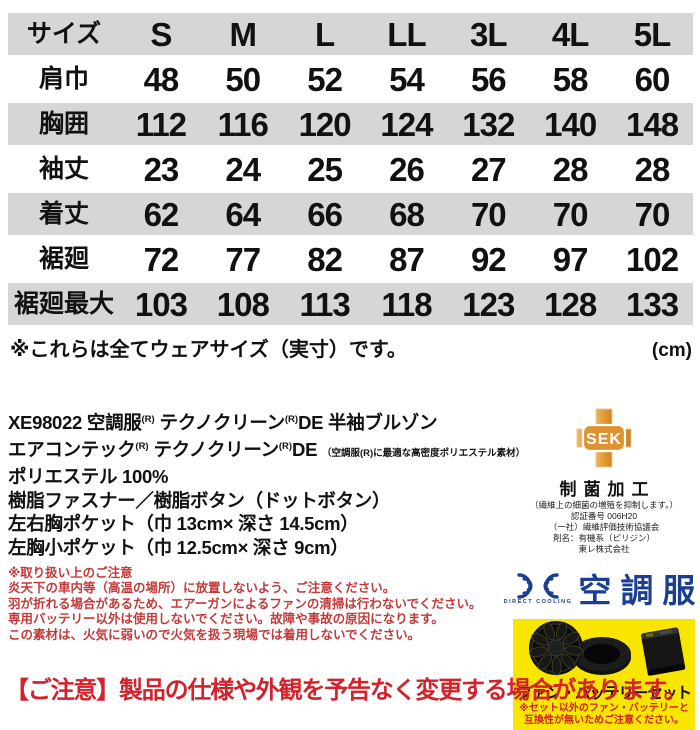  I want to click on measurement-value: 102, so click(652, 259).